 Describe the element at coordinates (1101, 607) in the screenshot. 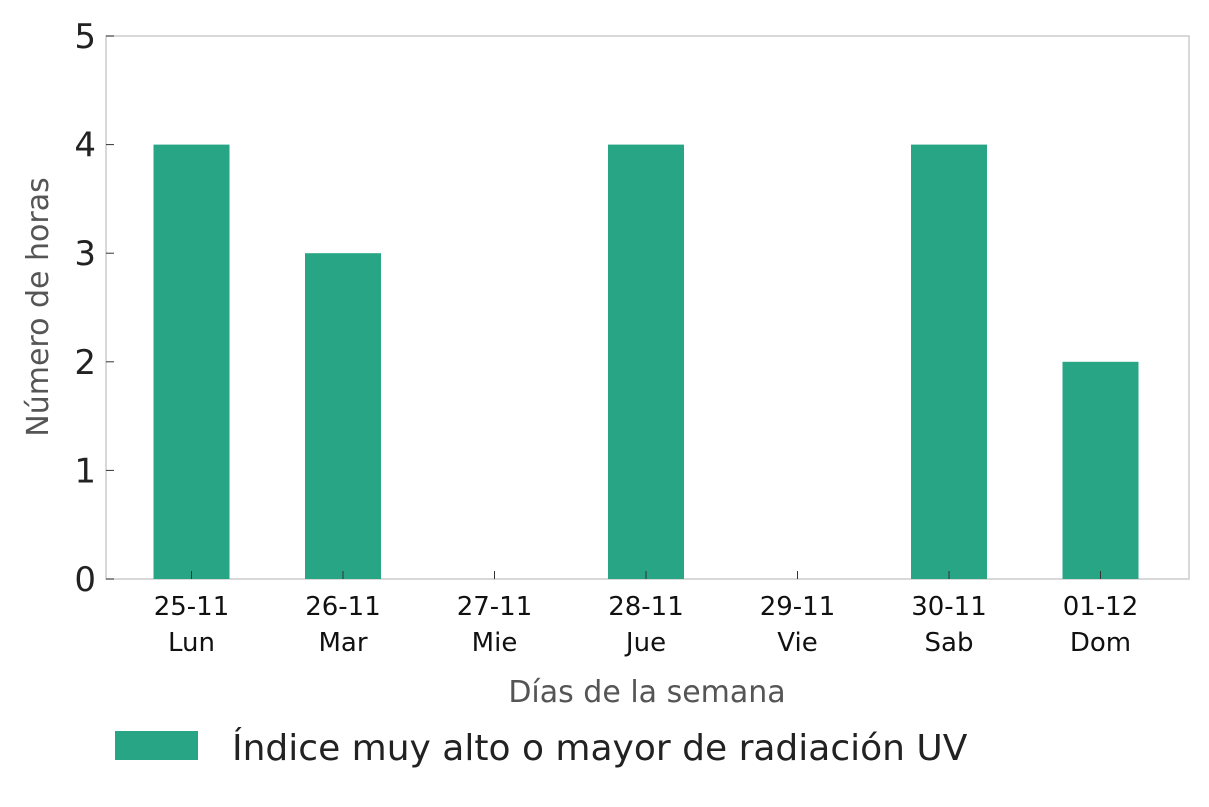

I see `x-tick-label-date: 01-12` at that location.